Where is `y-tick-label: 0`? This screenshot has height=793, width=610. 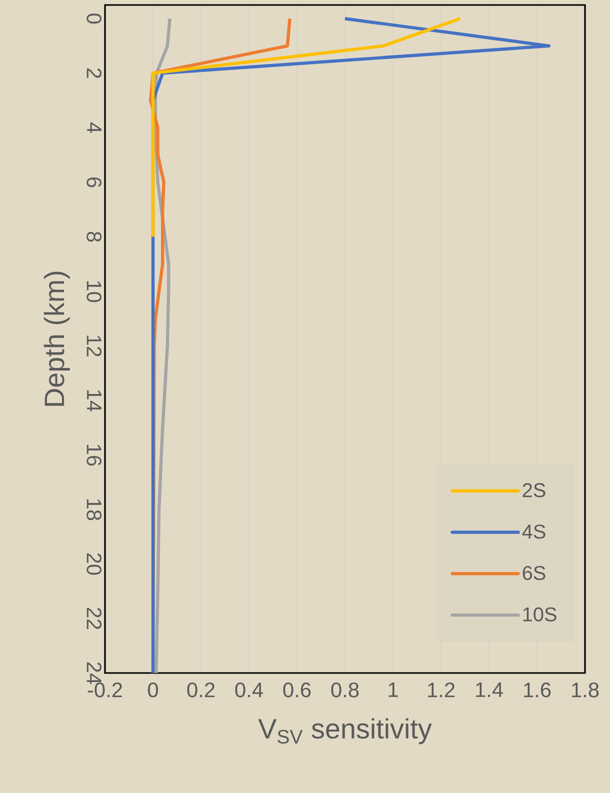 y-tick-label: 0 is located at coordinates (94, 19).